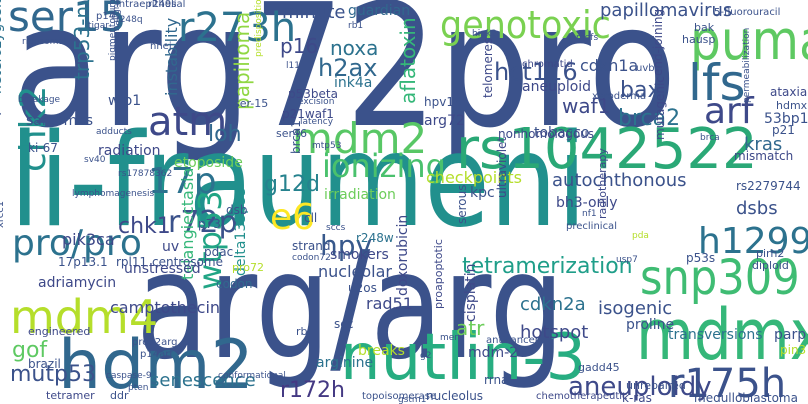 The image size is (808, 404). What do you see at coordinates (237, 28) in the screenshot?
I see `word-r273h: r273h` at bounding box center [237, 28].